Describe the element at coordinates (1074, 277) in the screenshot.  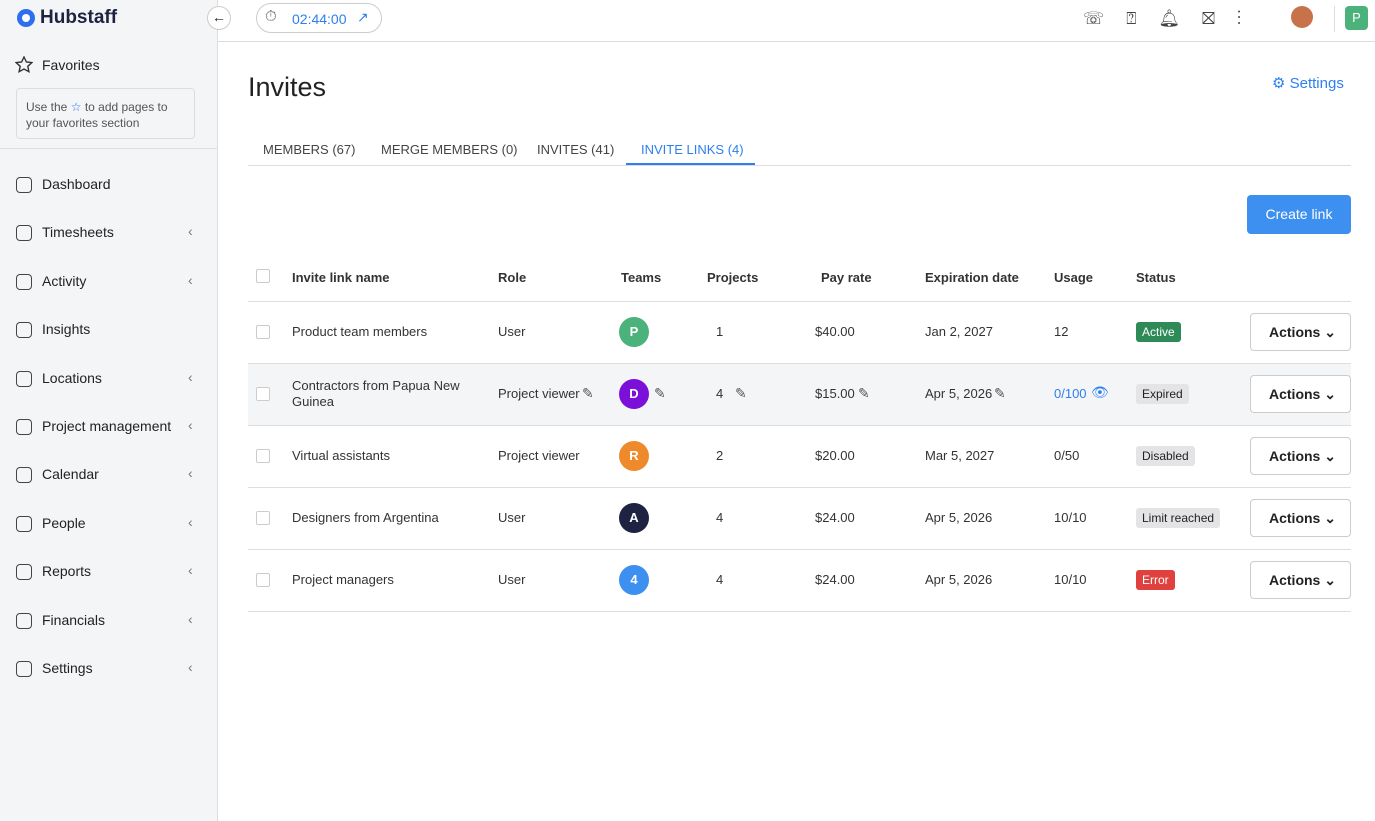
I see `column-header: Usage` at that location.